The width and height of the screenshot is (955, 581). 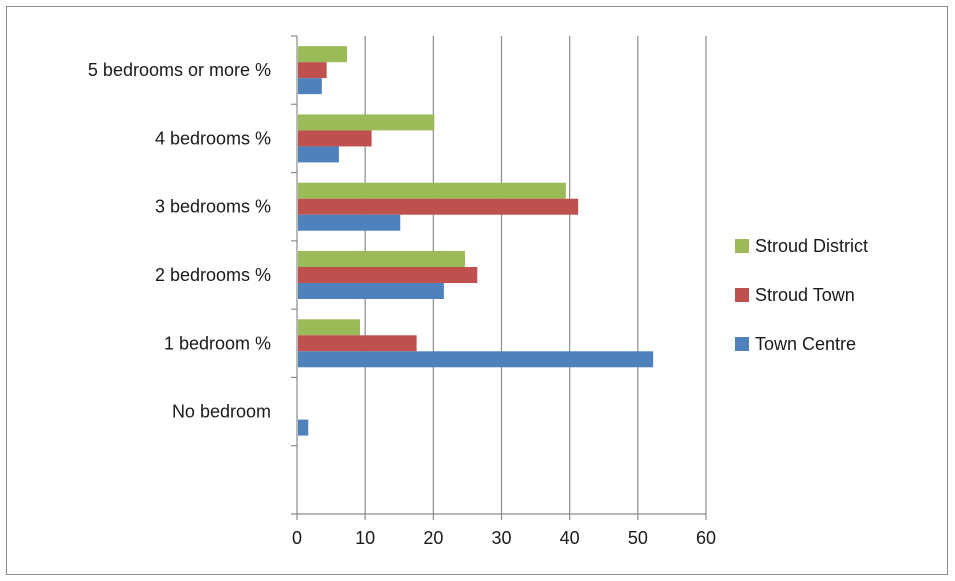 What do you see at coordinates (805, 344) in the screenshot?
I see `legend-label: Town Centre` at bounding box center [805, 344].